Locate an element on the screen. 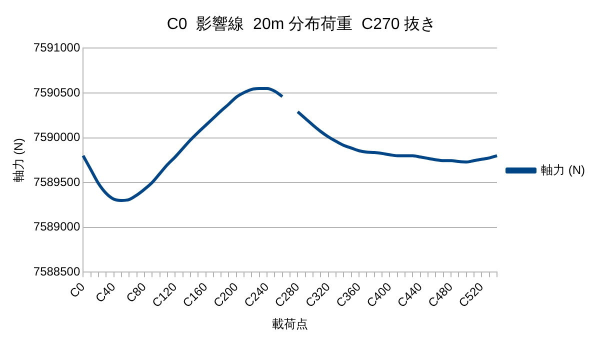 The image size is (605, 341). chart-title: C0 影響線 20m 分布荷重 C270 抜き is located at coordinates (301, 24).